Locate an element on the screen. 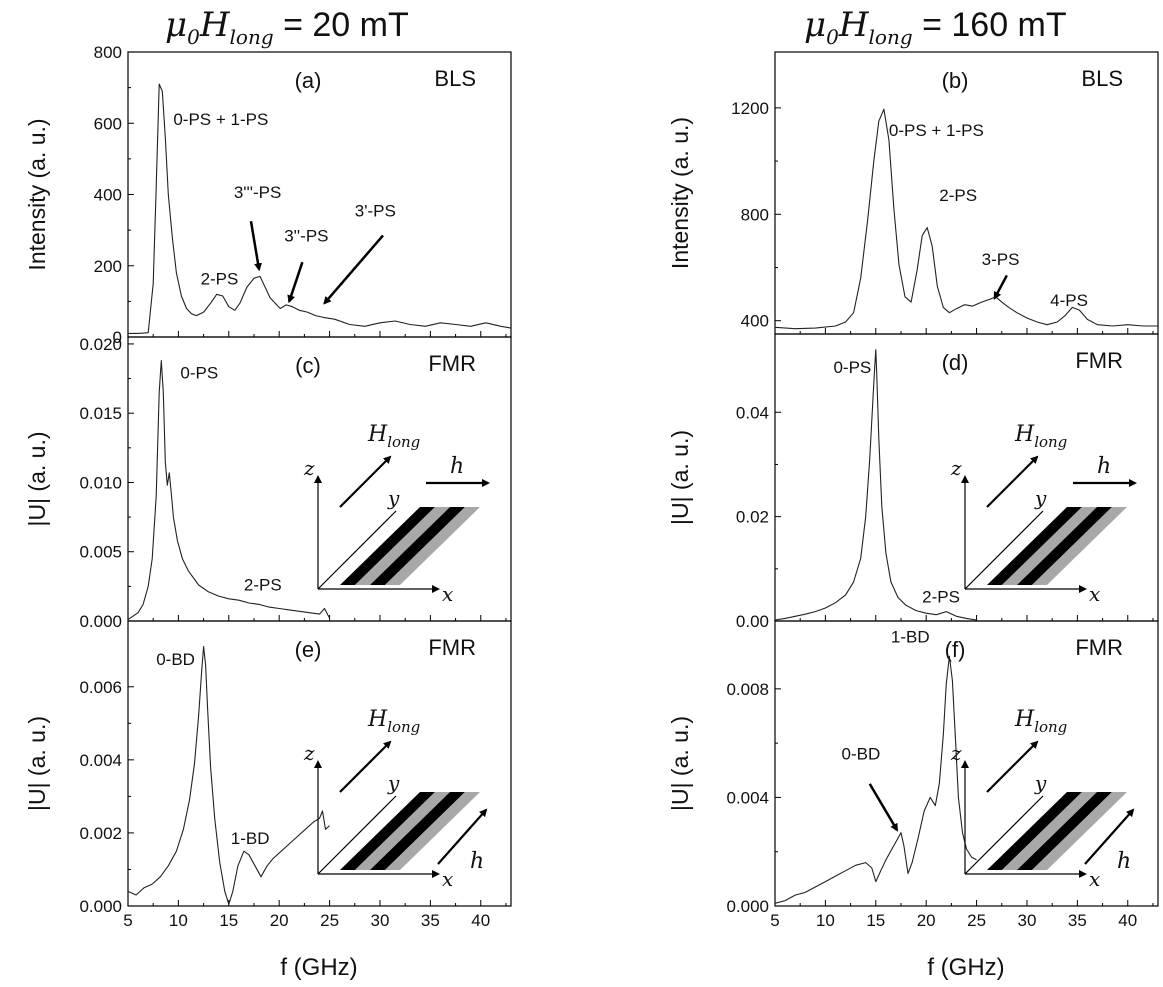 This screenshot has height=987, width=1163. x-tick-label-e: 40 is located at coordinates (480, 920).